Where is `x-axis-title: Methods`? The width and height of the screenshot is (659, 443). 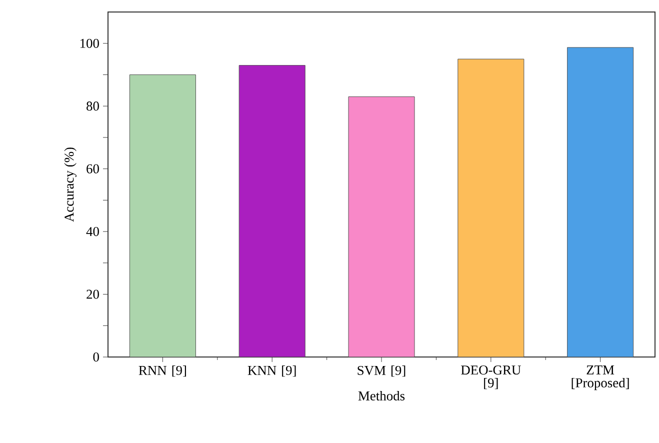
x-axis-title: Methods is located at coordinates (381, 395).